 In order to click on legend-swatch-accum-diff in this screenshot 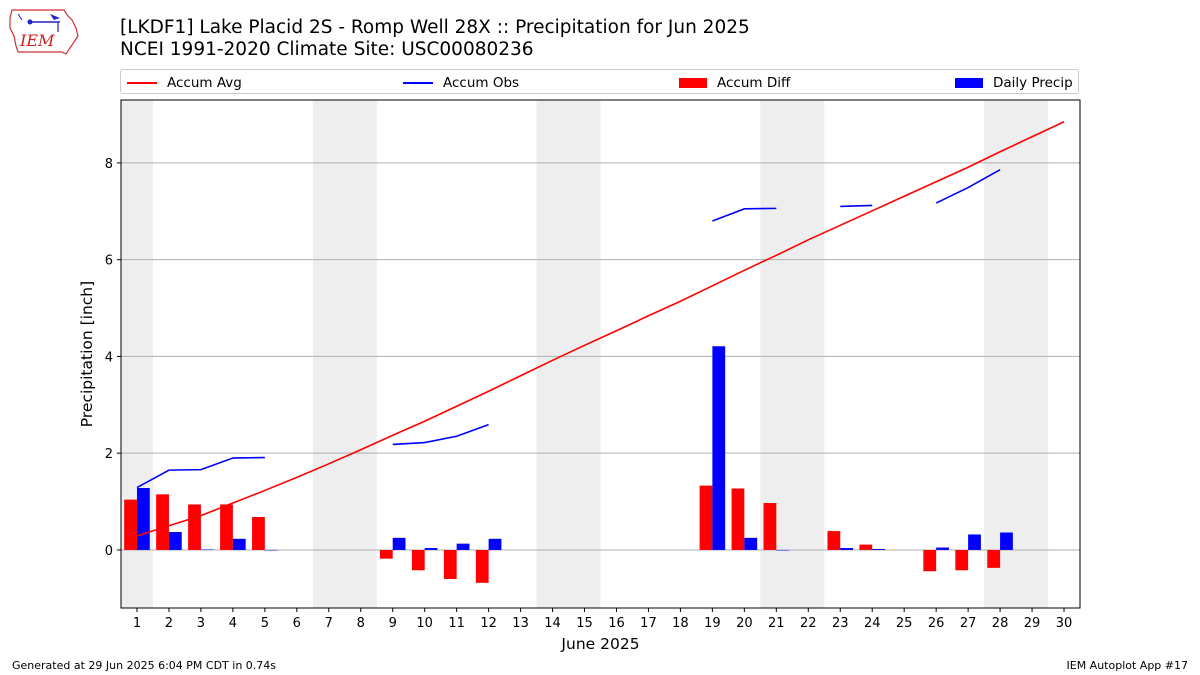, I will do `click(693, 82)`.